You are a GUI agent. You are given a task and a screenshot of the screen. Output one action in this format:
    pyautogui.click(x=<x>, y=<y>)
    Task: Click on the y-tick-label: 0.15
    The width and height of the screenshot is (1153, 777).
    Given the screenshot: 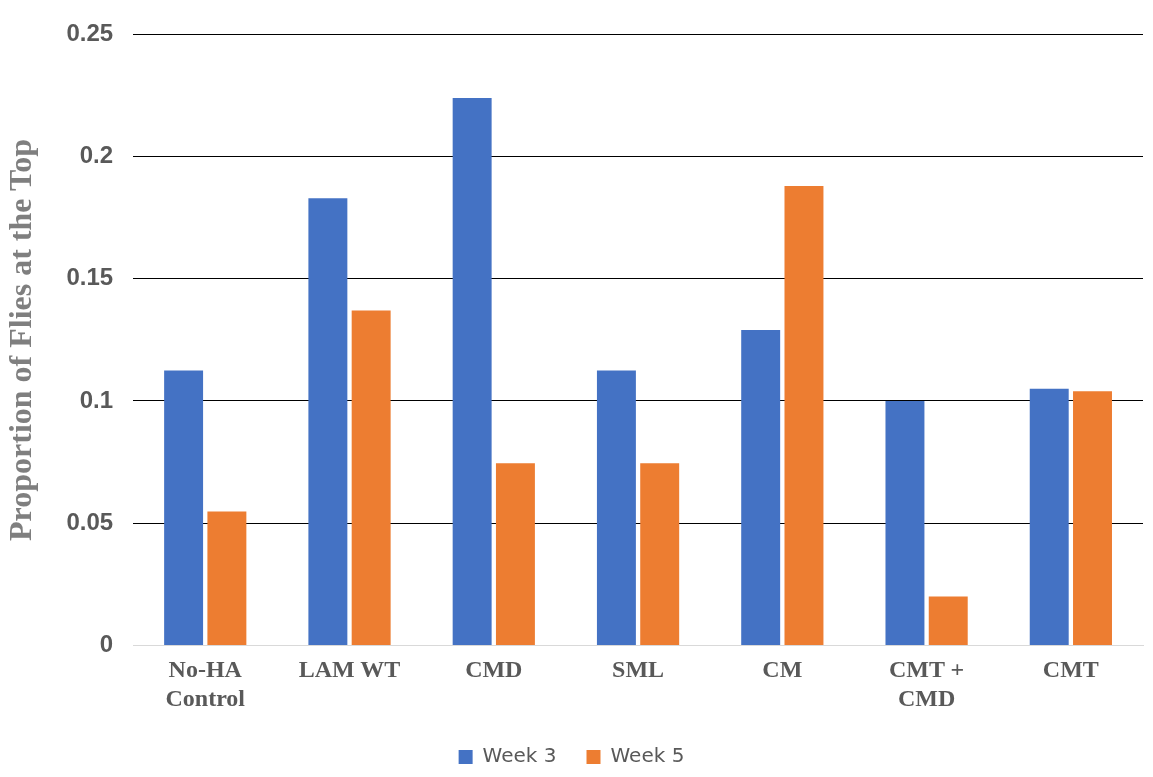 What is the action you would take?
    pyautogui.click(x=90, y=277)
    